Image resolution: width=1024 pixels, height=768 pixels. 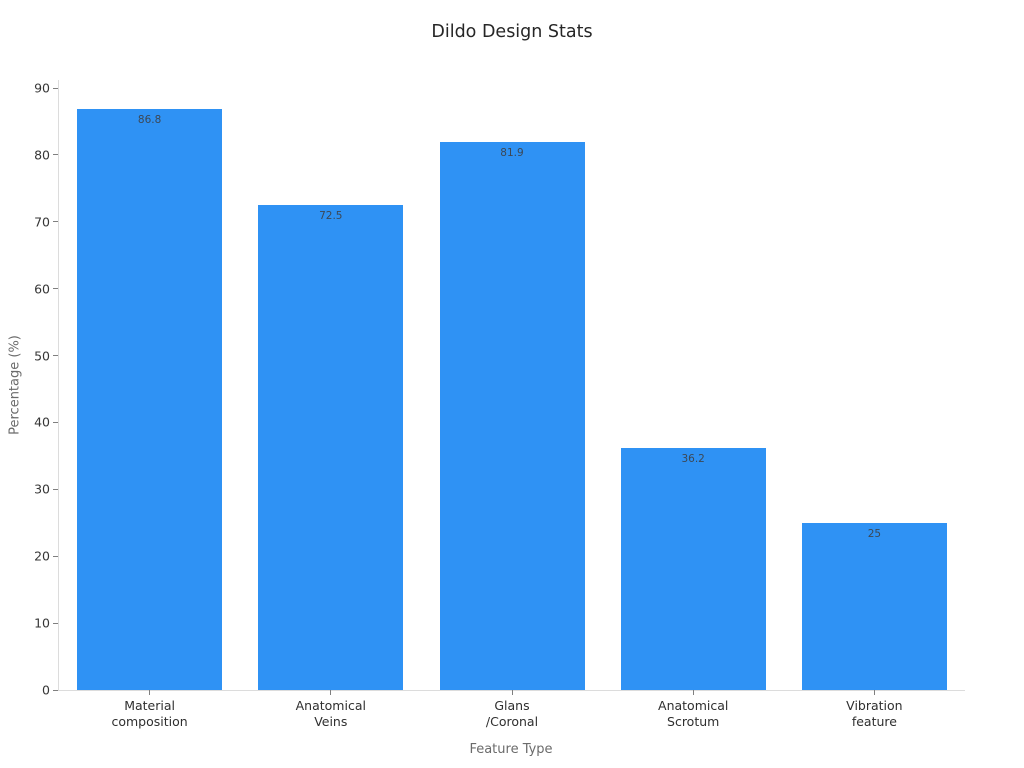 I want to click on chart-title: Dildo Design Stats, so click(x=512, y=32).